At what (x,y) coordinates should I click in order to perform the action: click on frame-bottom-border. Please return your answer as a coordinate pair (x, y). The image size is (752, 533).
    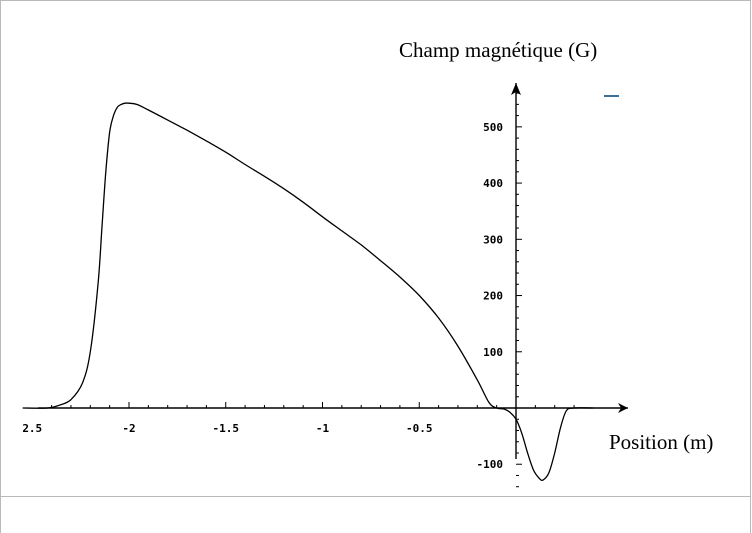
    Looking at the image, I should click on (375, 496).